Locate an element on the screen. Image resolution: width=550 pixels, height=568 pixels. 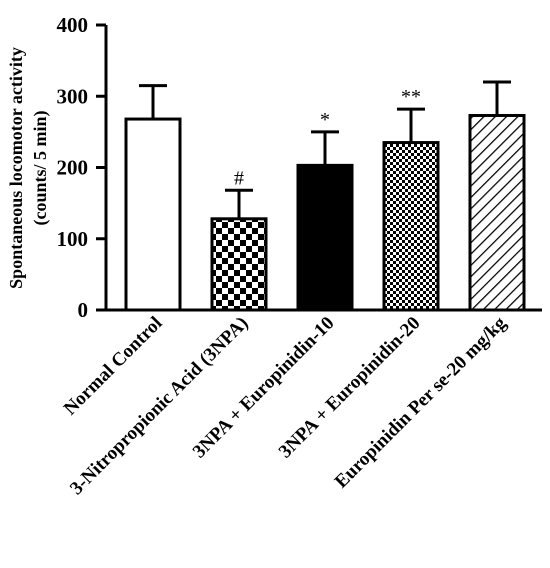
y-tick-label: 0 is located at coordinates (83, 310).